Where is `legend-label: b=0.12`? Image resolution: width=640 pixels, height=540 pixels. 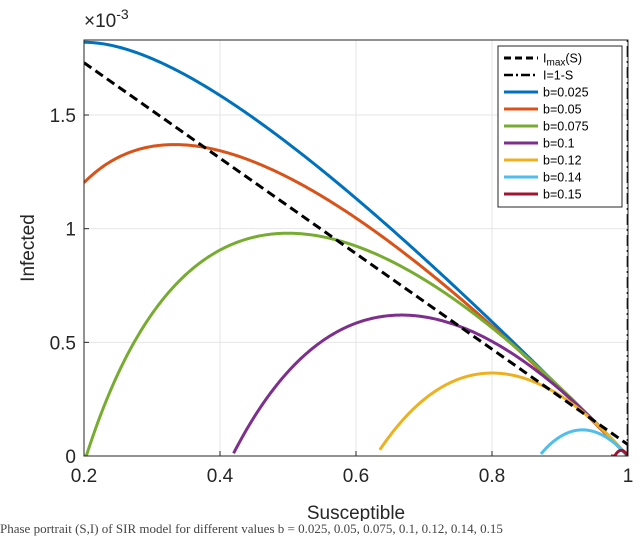 legend-label: b=0.12 is located at coordinates (562, 161).